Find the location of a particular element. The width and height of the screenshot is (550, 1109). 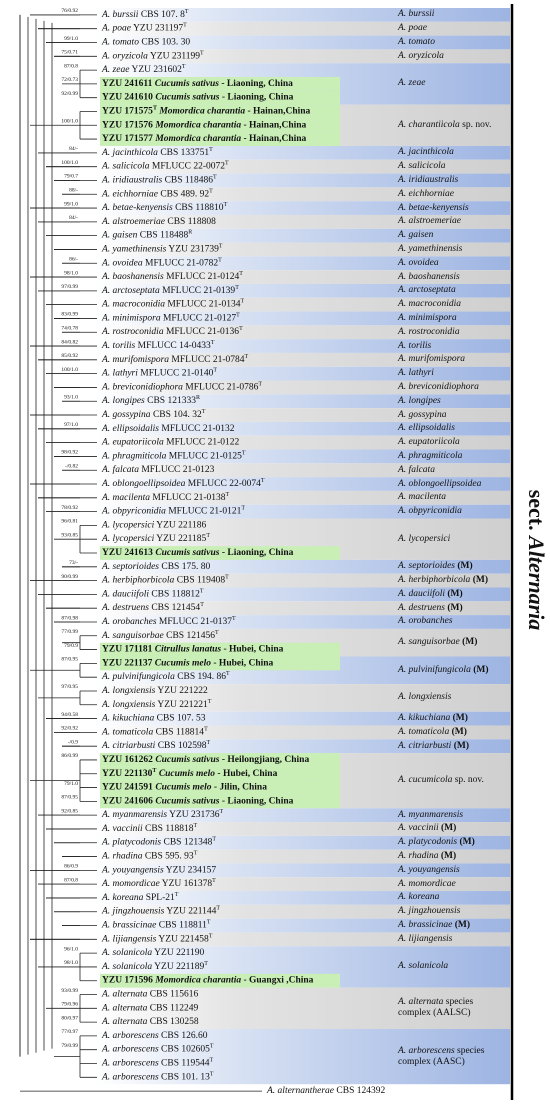

tip-species: A. iridiaustralis is located at coordinates (131, 181).